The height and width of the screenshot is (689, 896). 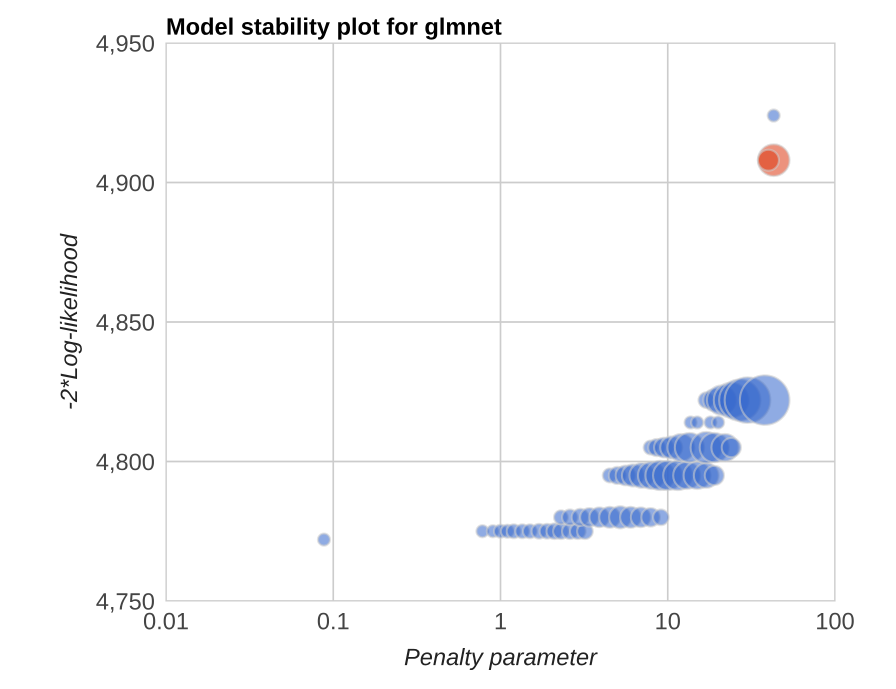 What do you see at coordinates (668, 621) in the screenshot?
I see `x-tick-label: 10` at bounding box center [668, 621].